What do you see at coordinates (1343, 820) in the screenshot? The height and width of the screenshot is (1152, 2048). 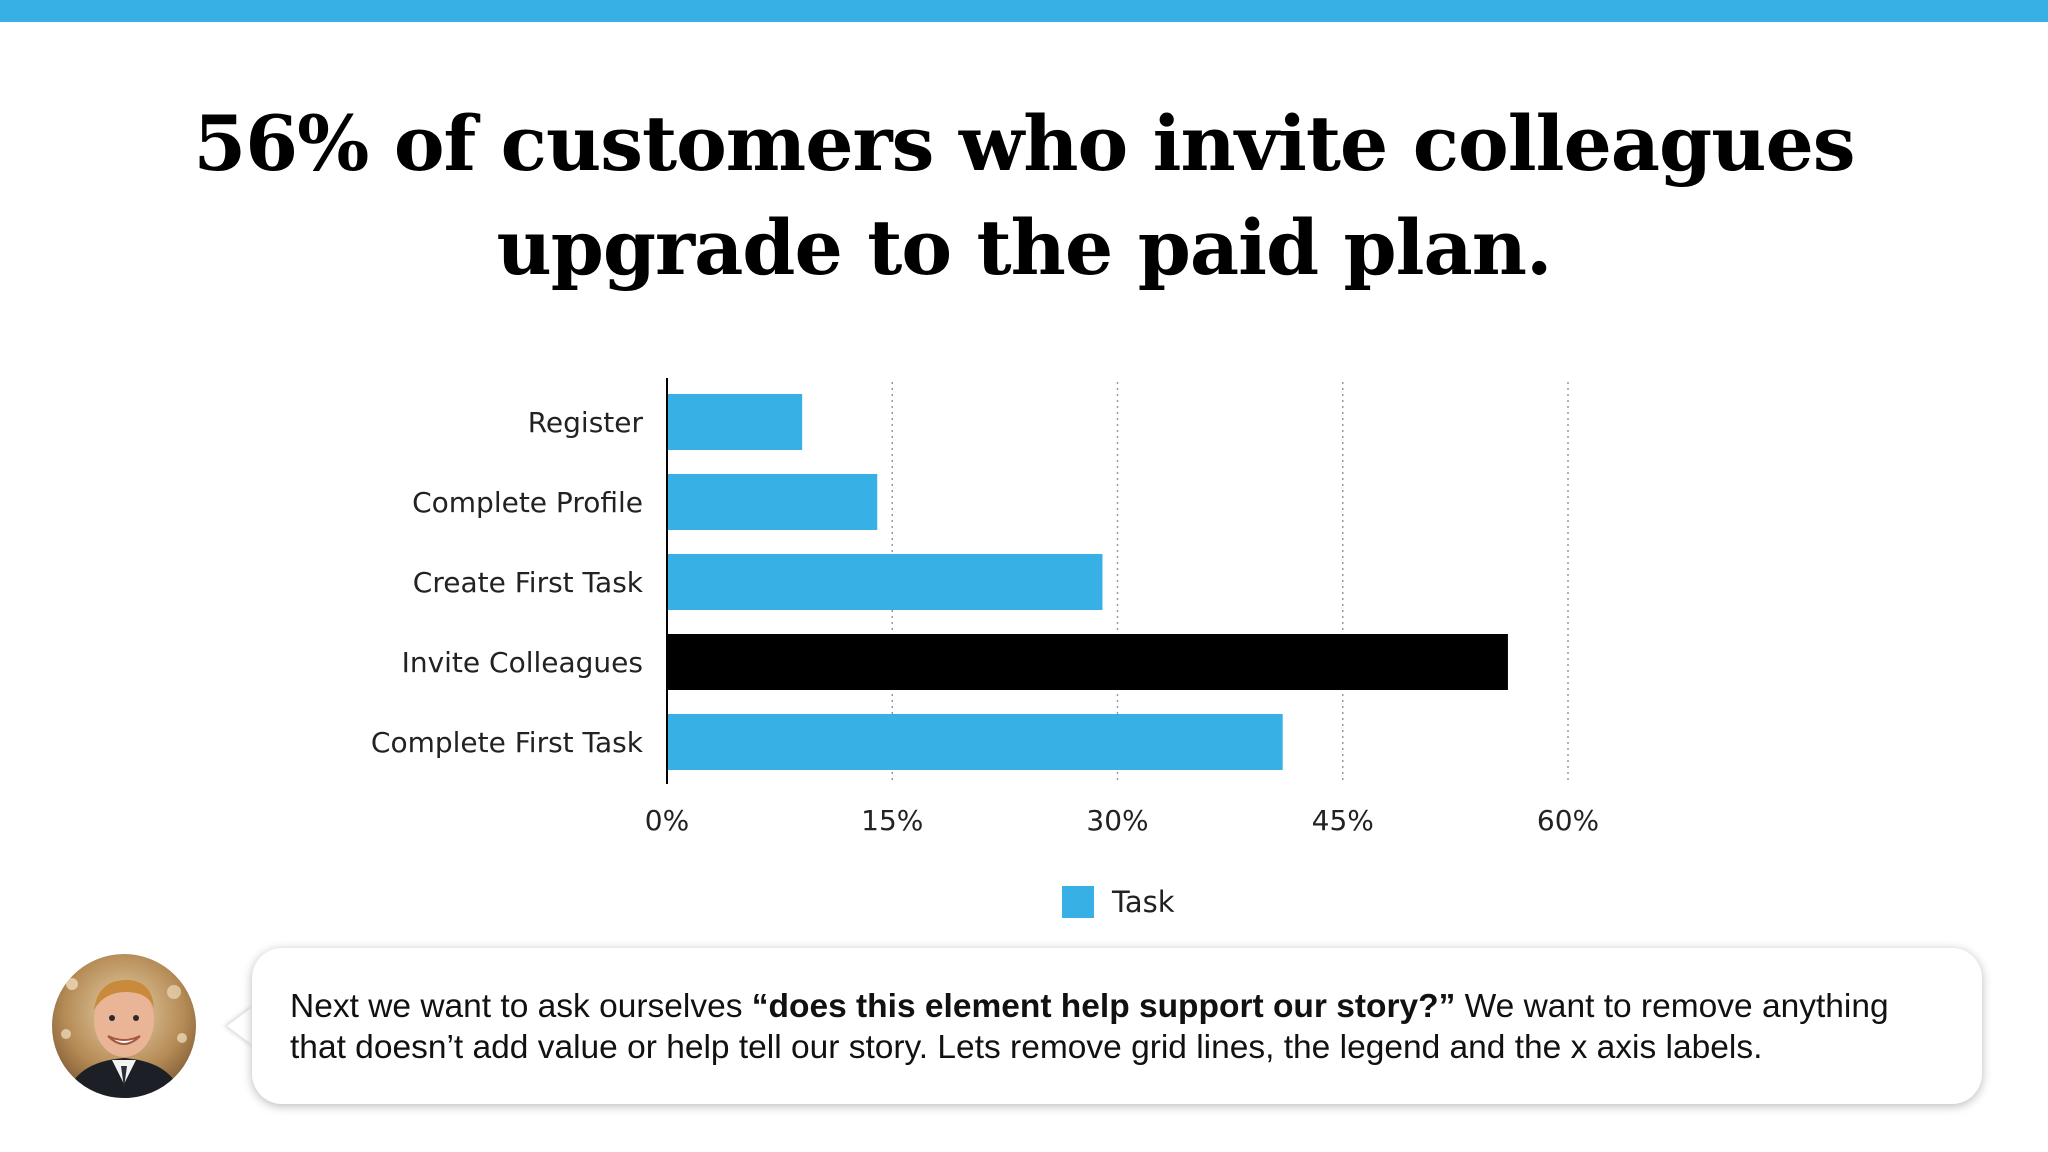 I see `x-tick-label: 45%` at bounding box center [1343, 820].